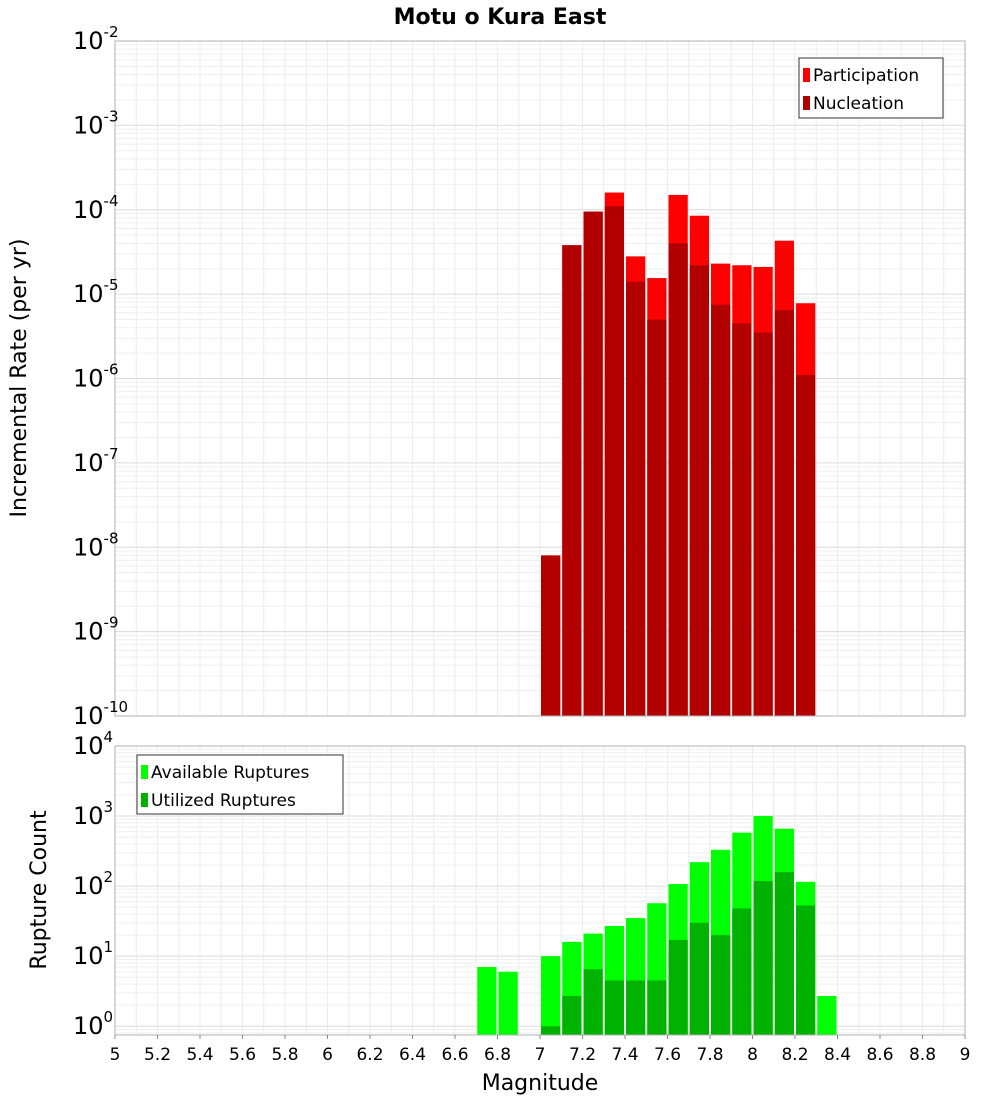 Image resolution: width=1000 pixels, height=1100 pixels. What do you see at coordinates (39, 890) in the screenshot?
I see `bottom-y-axis-label: Rupture Count` at bounding box center [39, 890].